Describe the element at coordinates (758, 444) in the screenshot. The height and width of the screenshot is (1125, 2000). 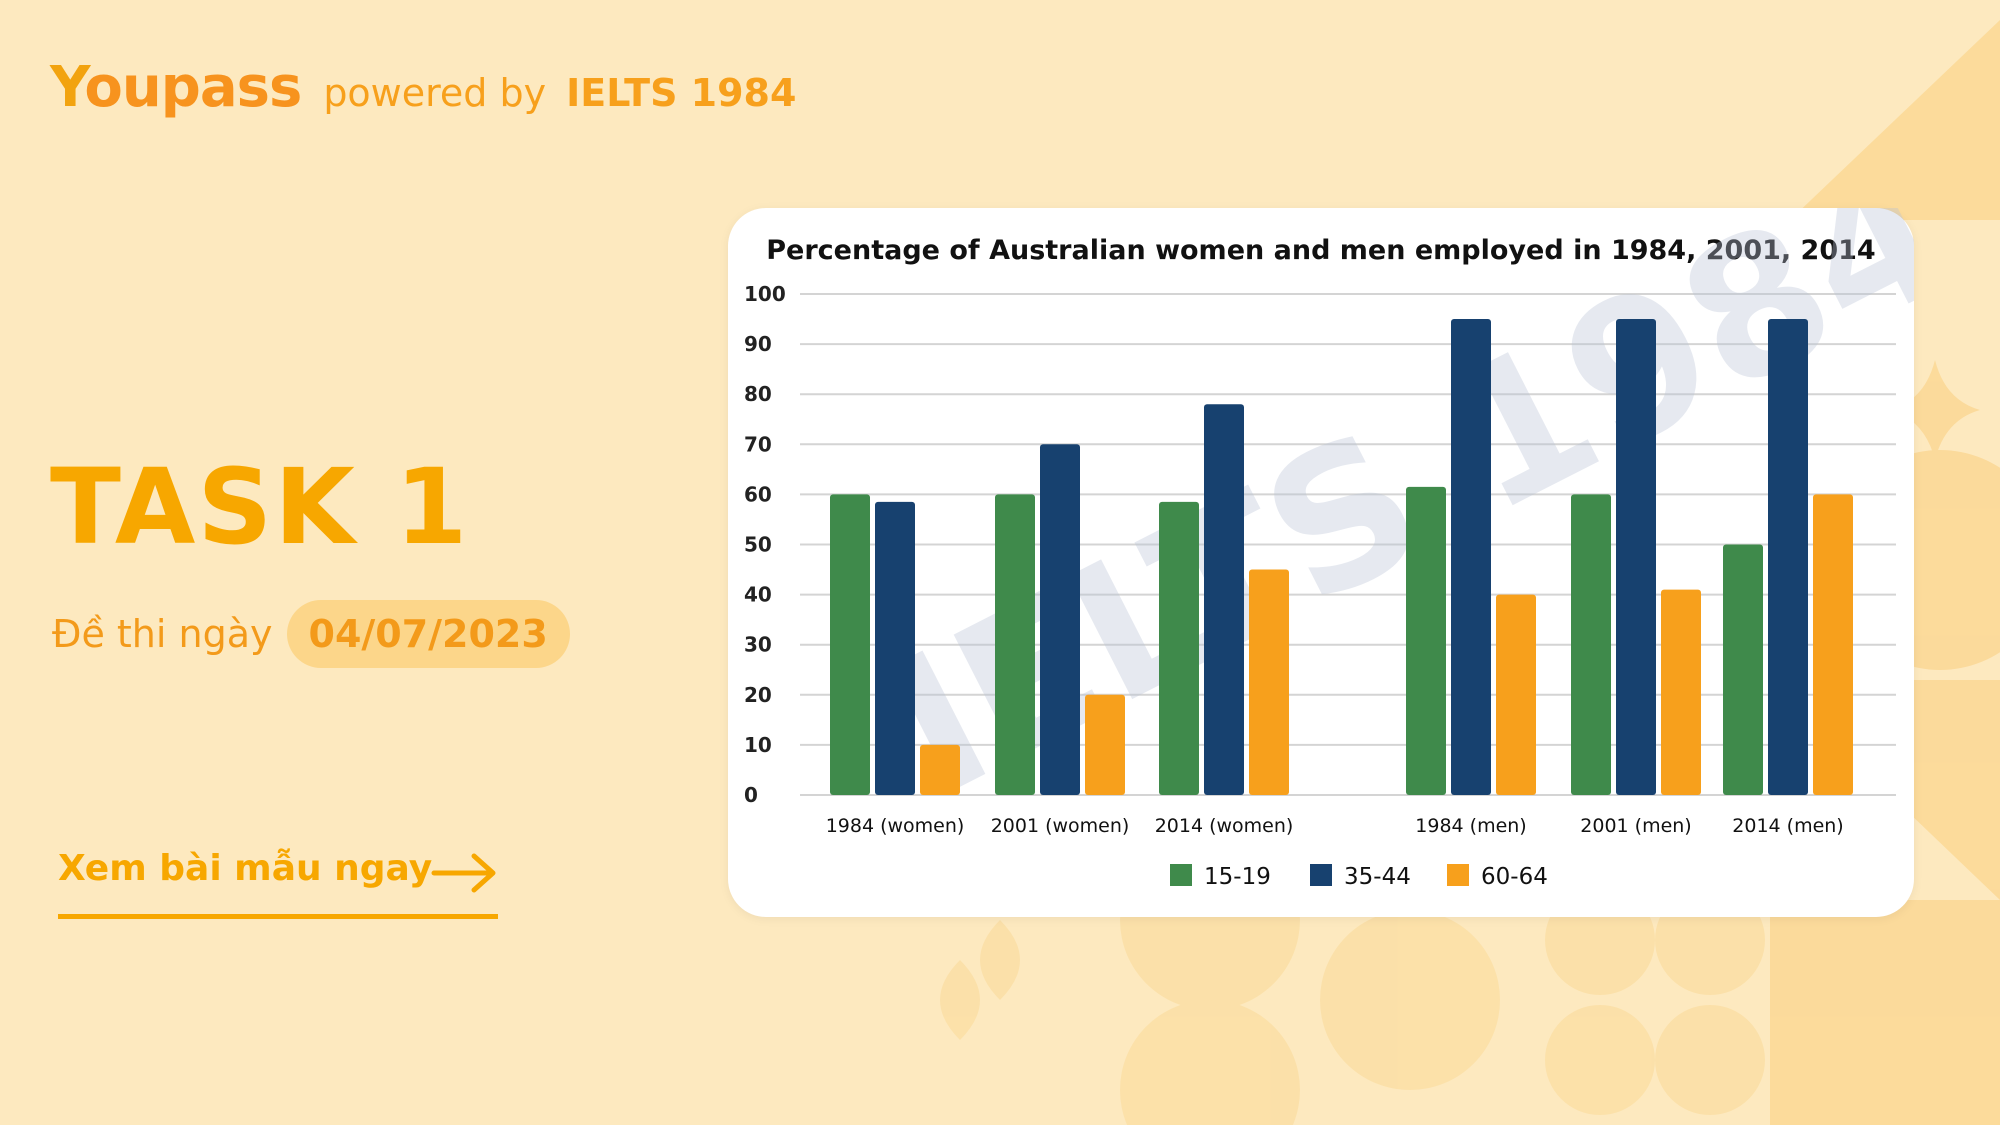
I see `y-tick-label: 70` at that location.